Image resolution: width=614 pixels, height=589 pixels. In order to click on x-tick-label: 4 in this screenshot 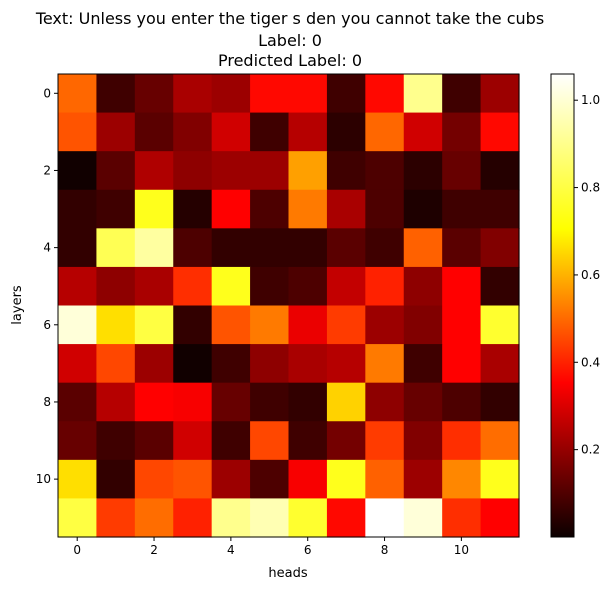, I will do `click(231, 550)`.